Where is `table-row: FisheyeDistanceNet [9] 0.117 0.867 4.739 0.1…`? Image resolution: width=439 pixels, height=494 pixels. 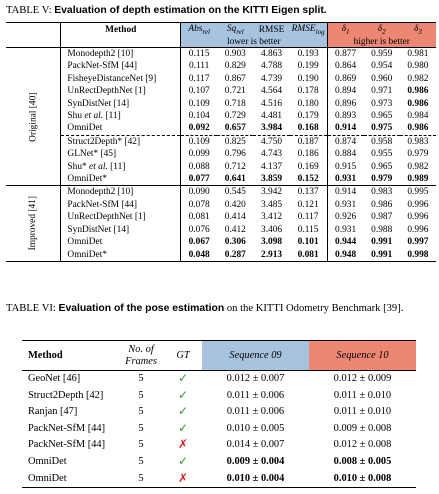 table-row: FisheyeDistanceNet [9] 0.117 0.867 4.739 0.1… is located at coordinates (221, 79).